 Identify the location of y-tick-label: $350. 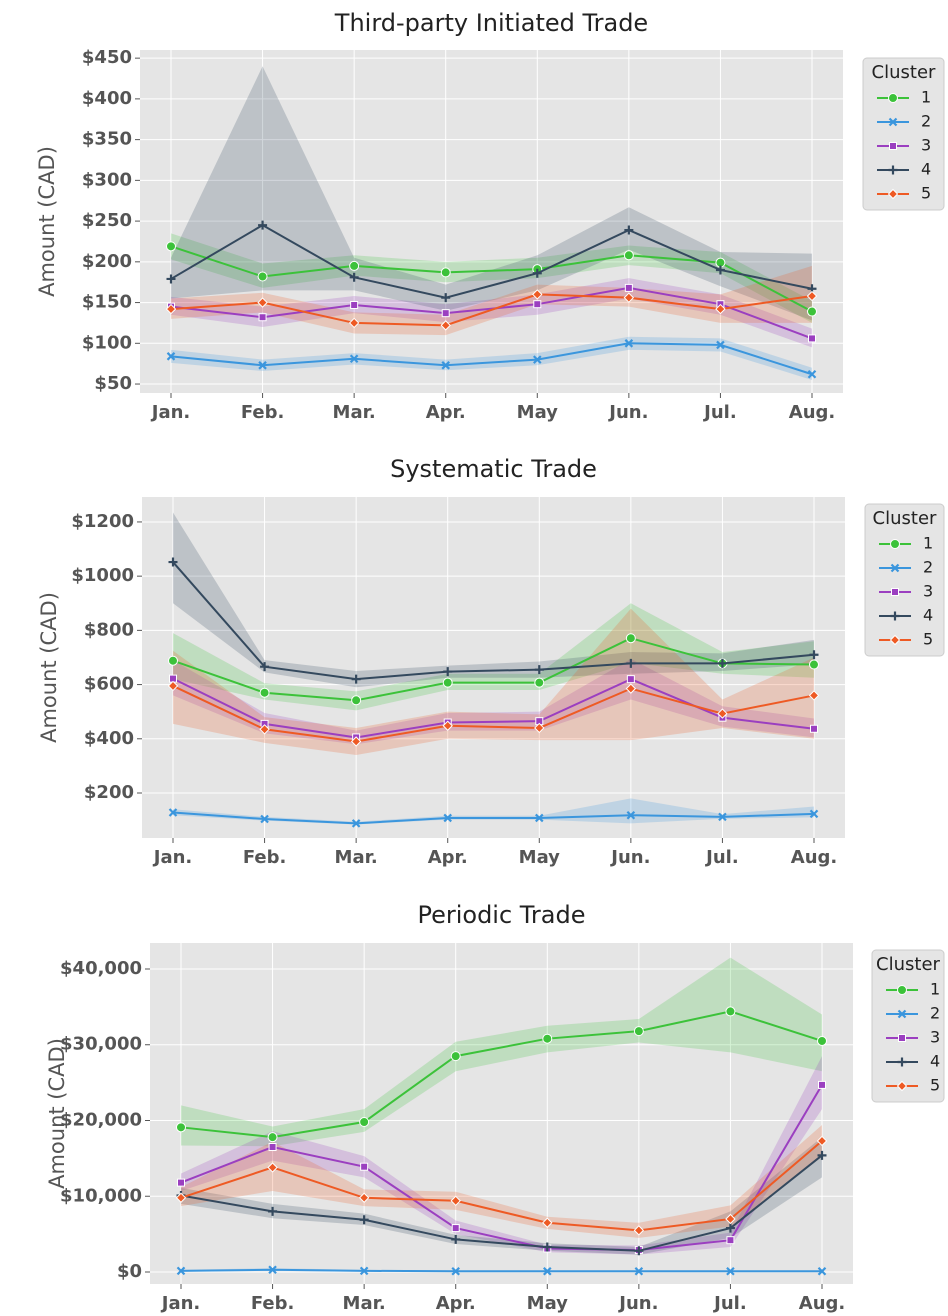
(107, 139).